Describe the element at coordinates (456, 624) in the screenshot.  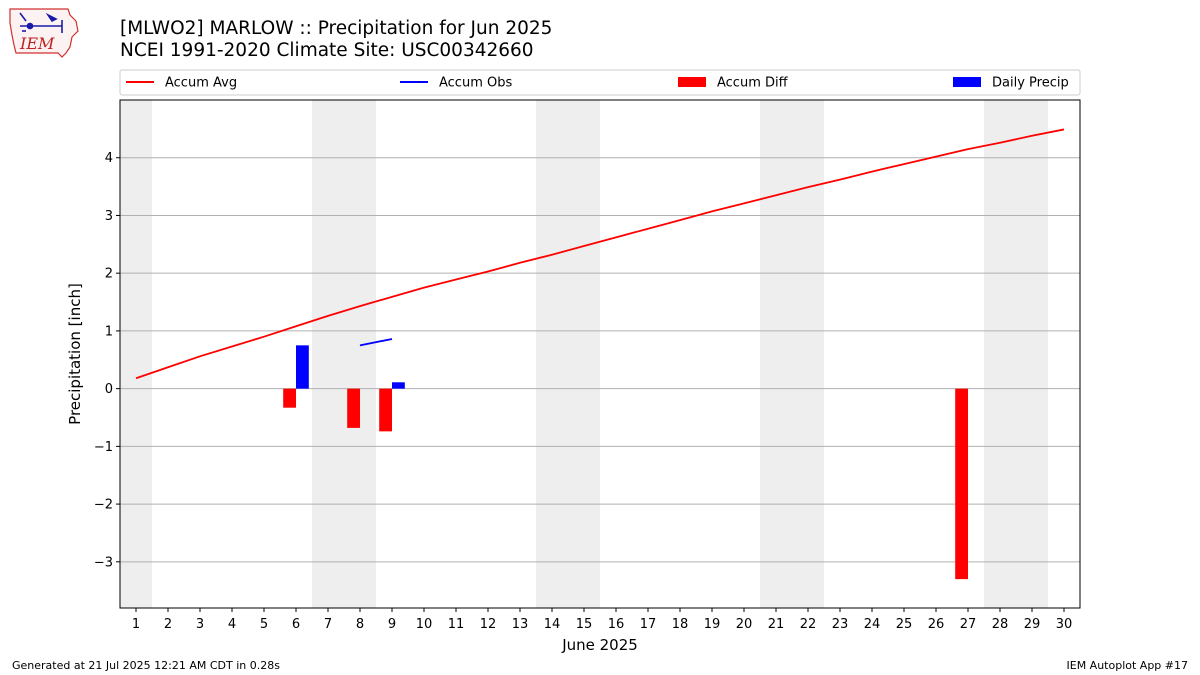
I see `x-tick-label: 11` at that location.